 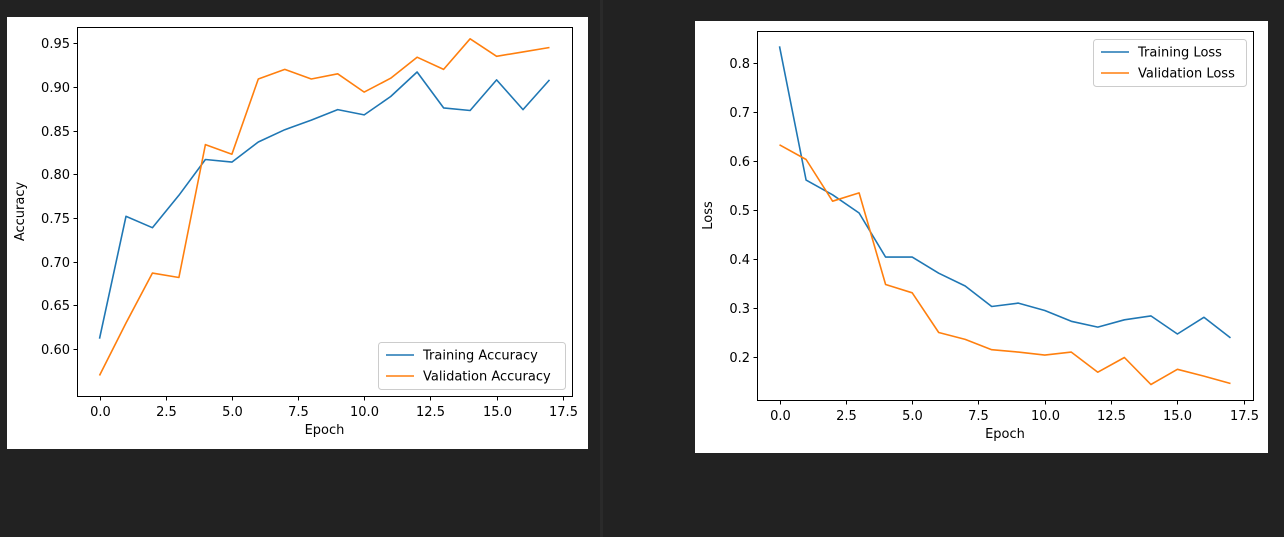 What do you see at coordinates (55, 350) in the screenshot?
I see `accuracy-y-tick-label: 0.60` at bounding box center [55, 350].